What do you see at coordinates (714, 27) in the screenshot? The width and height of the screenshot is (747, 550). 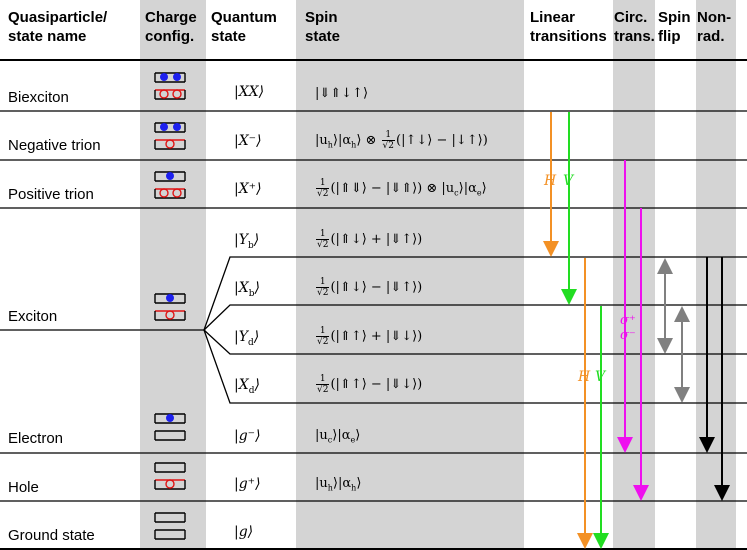 I see `header-nonrad: Non- rad.` at bounding box center [714, 27].